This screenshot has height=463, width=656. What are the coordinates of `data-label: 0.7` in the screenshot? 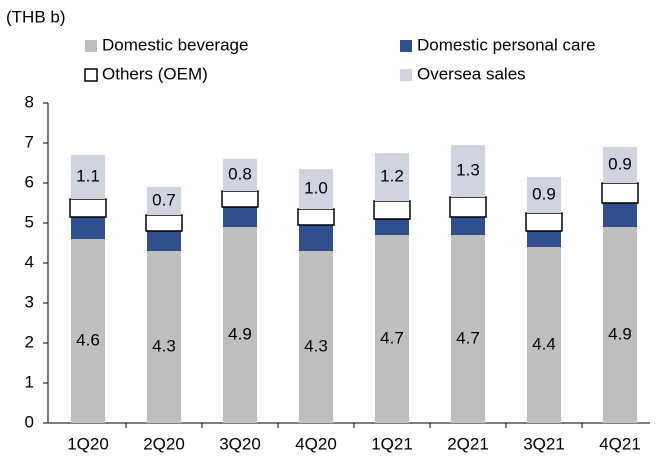 It's located at (164, 199).